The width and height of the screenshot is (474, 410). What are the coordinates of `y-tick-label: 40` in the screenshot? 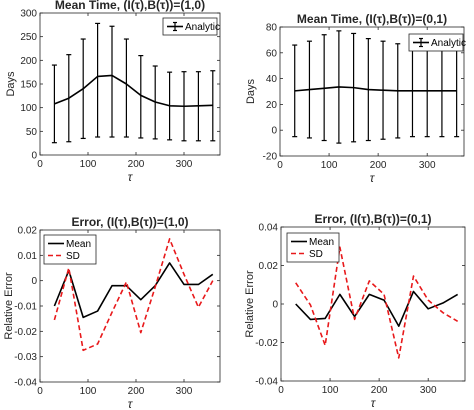 It's located at (272, 79).